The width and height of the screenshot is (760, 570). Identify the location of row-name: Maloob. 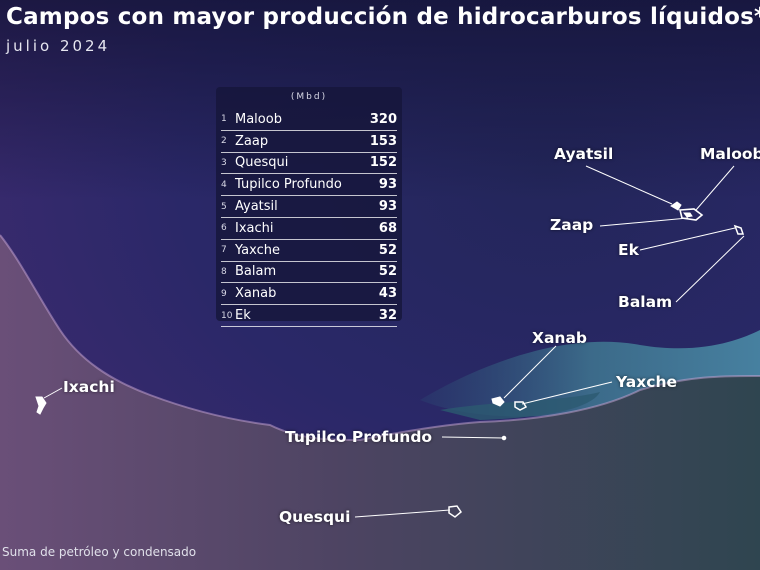
(258, 119).